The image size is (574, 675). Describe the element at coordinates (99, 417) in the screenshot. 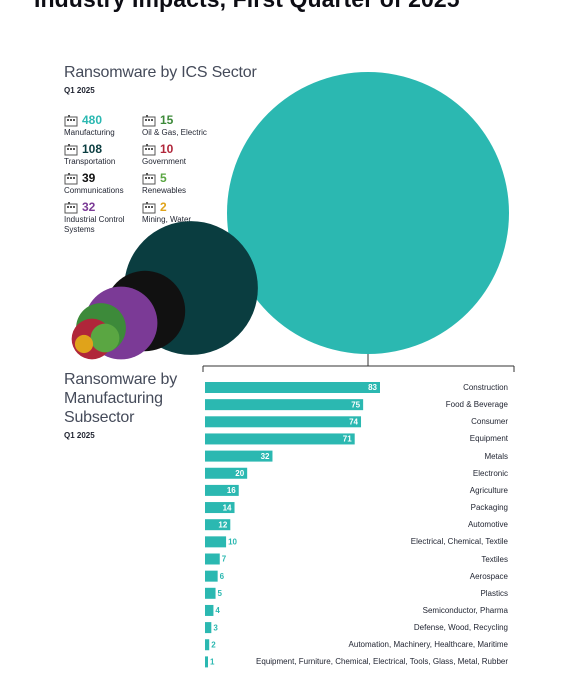

I see `subsector-title-line-3: Subsector` at that location.